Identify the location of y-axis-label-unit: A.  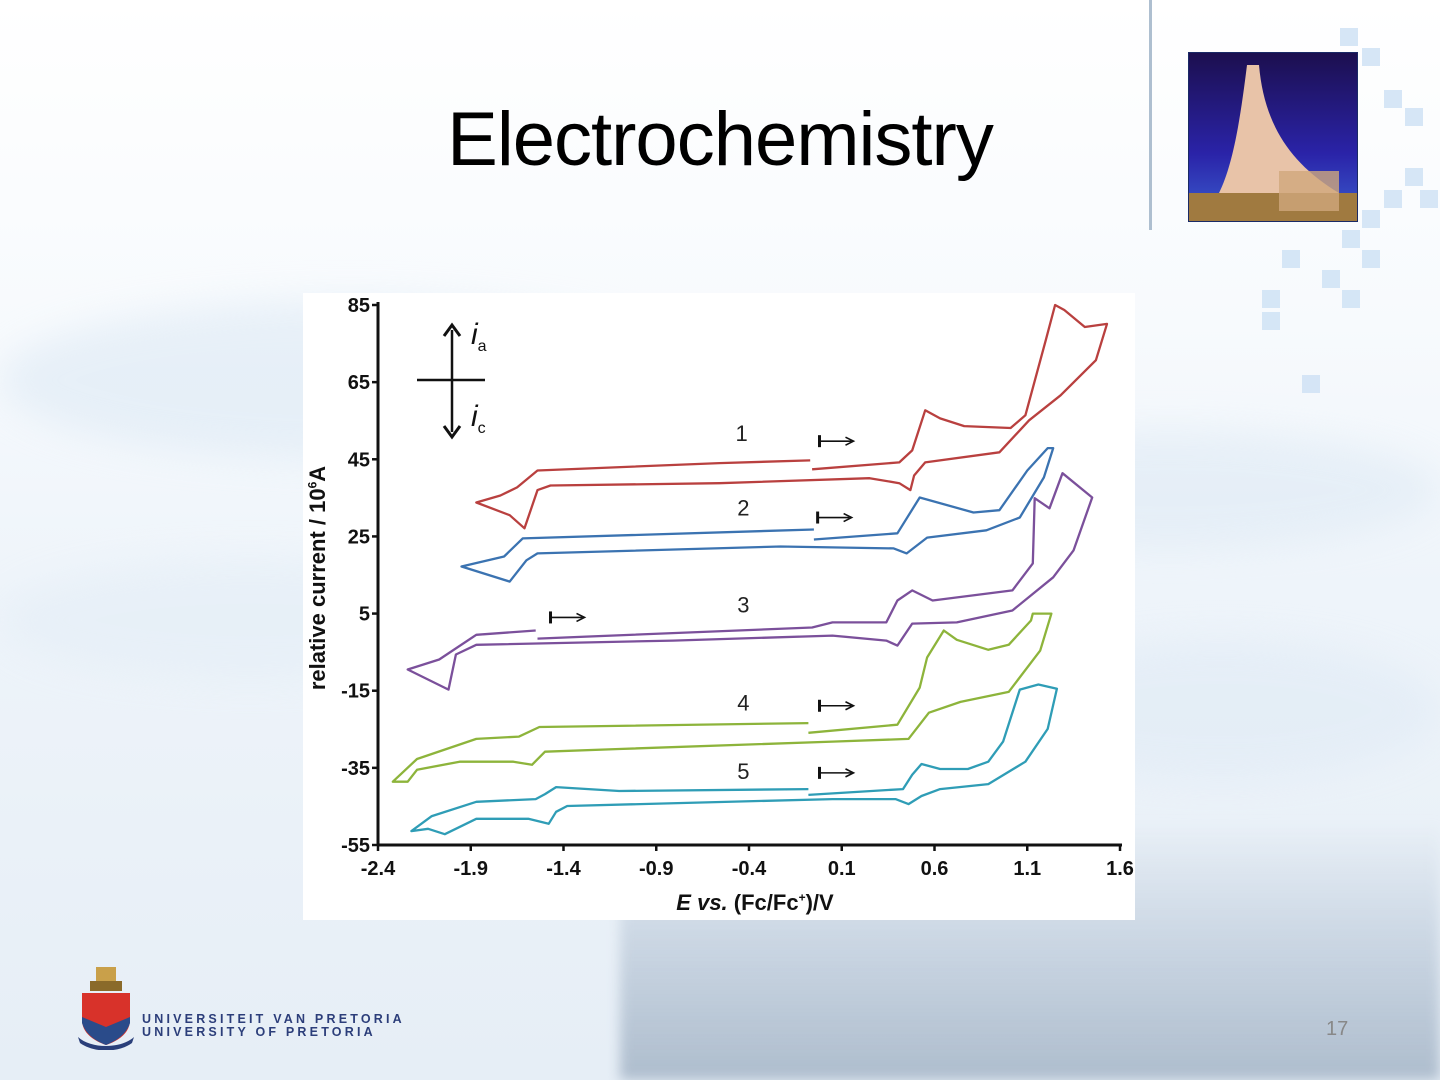
(317, 473).